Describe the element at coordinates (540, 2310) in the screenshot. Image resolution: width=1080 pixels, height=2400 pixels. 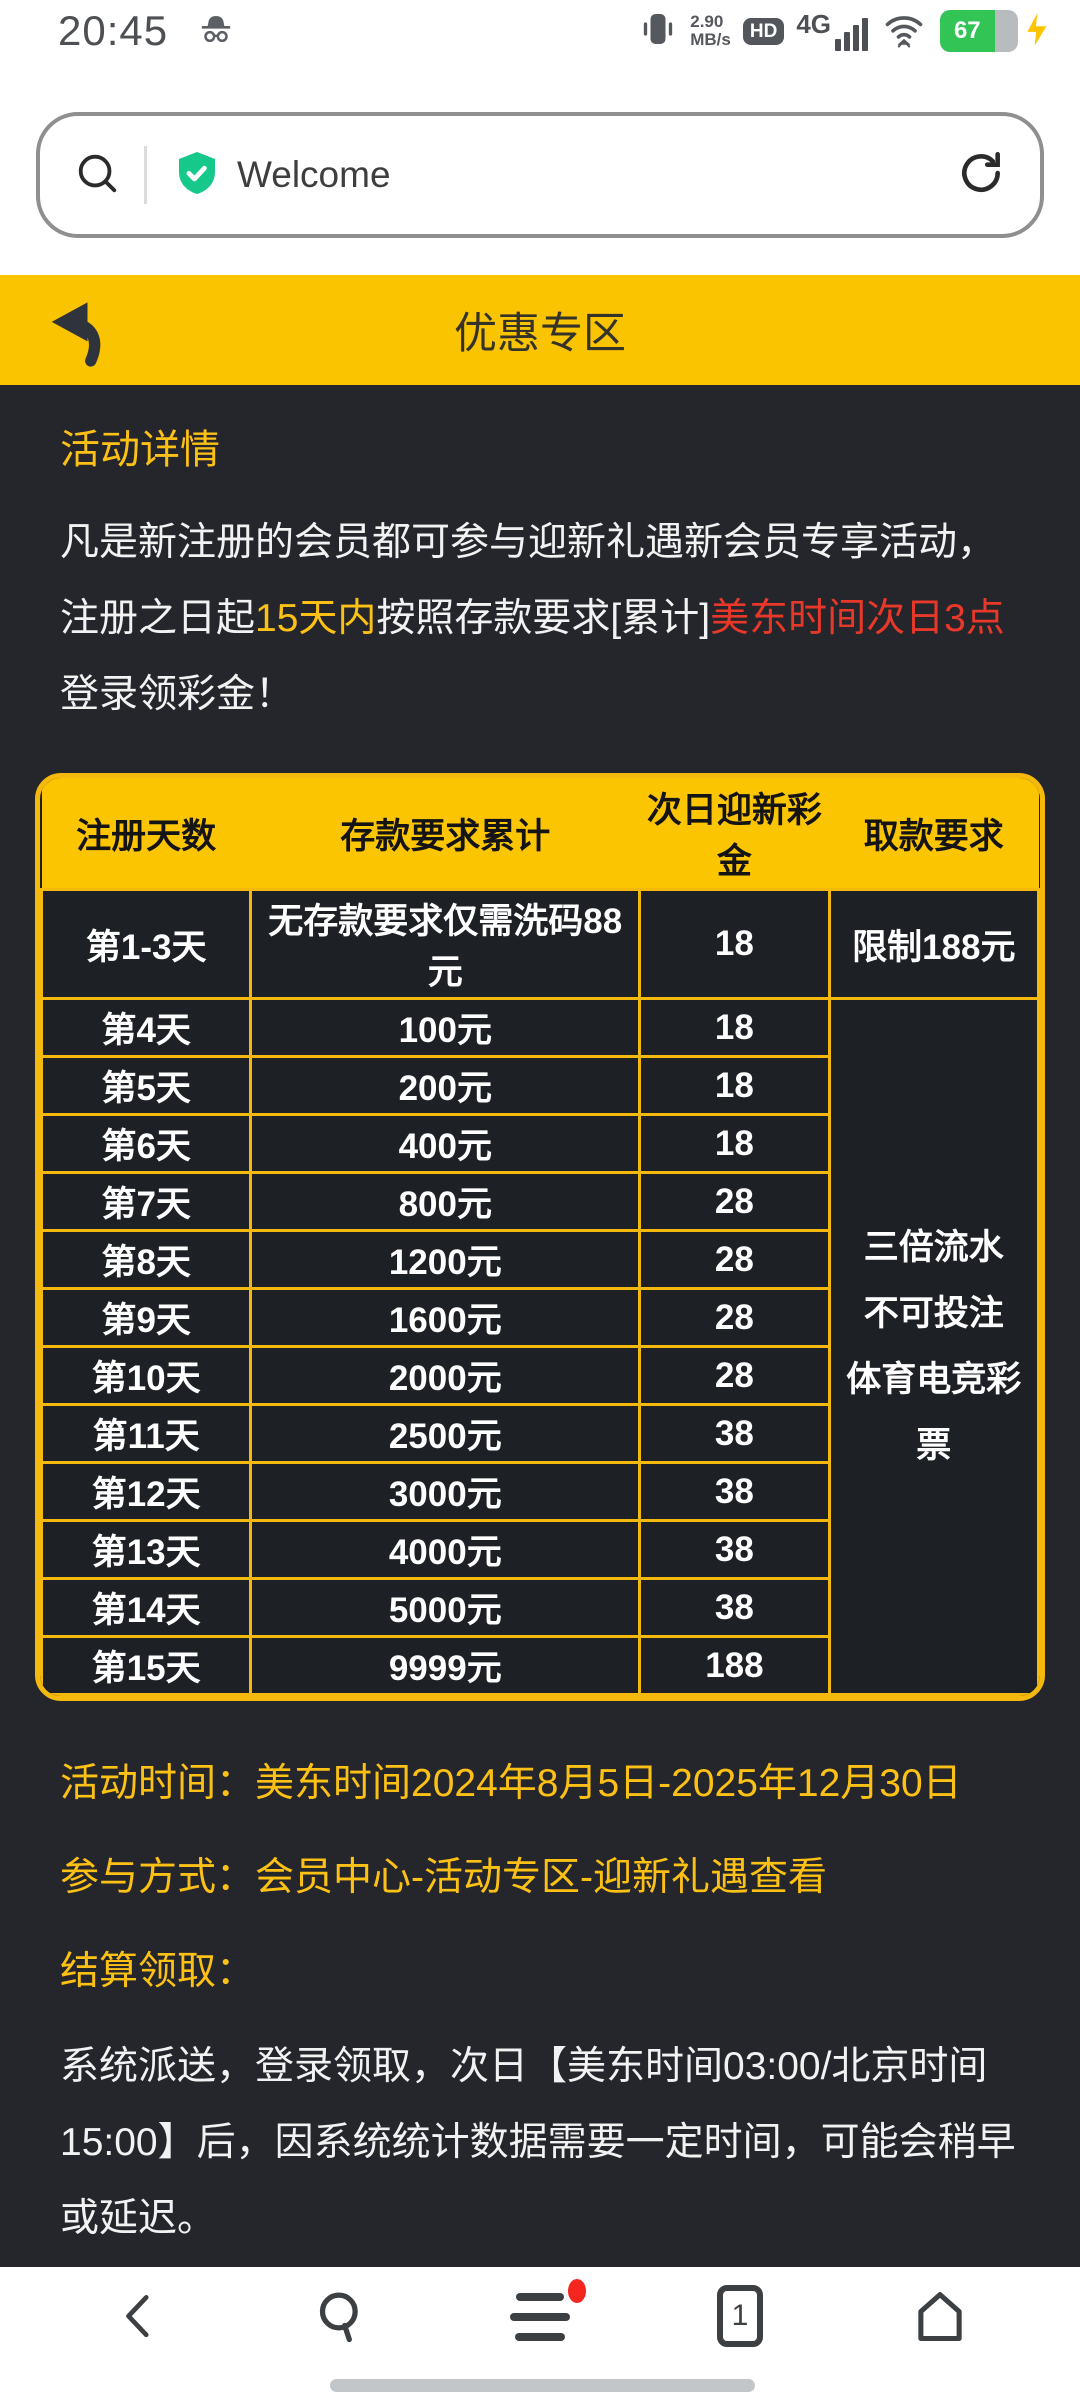
I see `menu-icon` at that location.